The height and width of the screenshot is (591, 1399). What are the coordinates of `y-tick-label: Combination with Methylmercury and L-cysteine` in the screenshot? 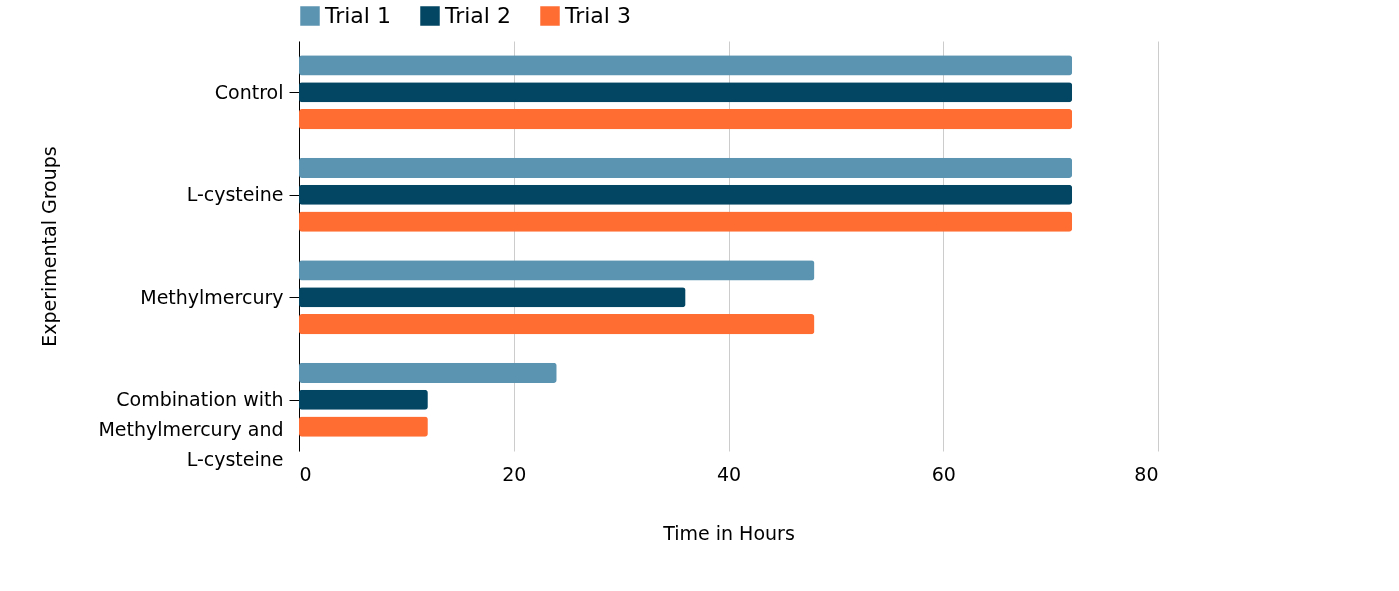 It's located at (191, 429).